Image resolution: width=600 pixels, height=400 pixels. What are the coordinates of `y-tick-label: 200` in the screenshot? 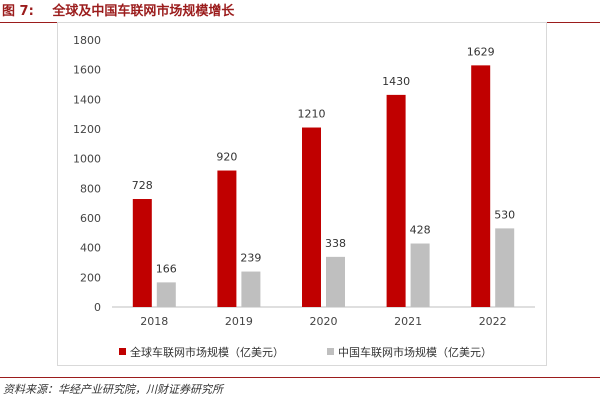 It's located at (90, 277).